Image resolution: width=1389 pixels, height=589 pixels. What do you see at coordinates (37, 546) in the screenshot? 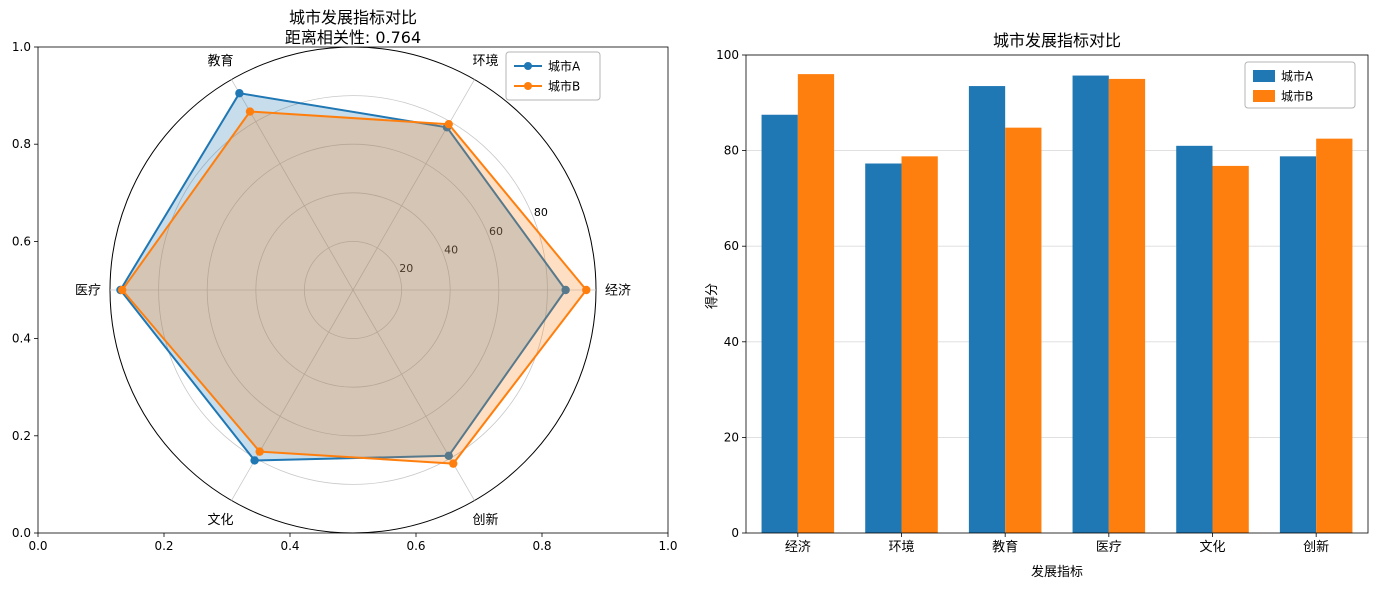
I see `outer-x-tick-label: 0.0` at bounding box center [37, 546].